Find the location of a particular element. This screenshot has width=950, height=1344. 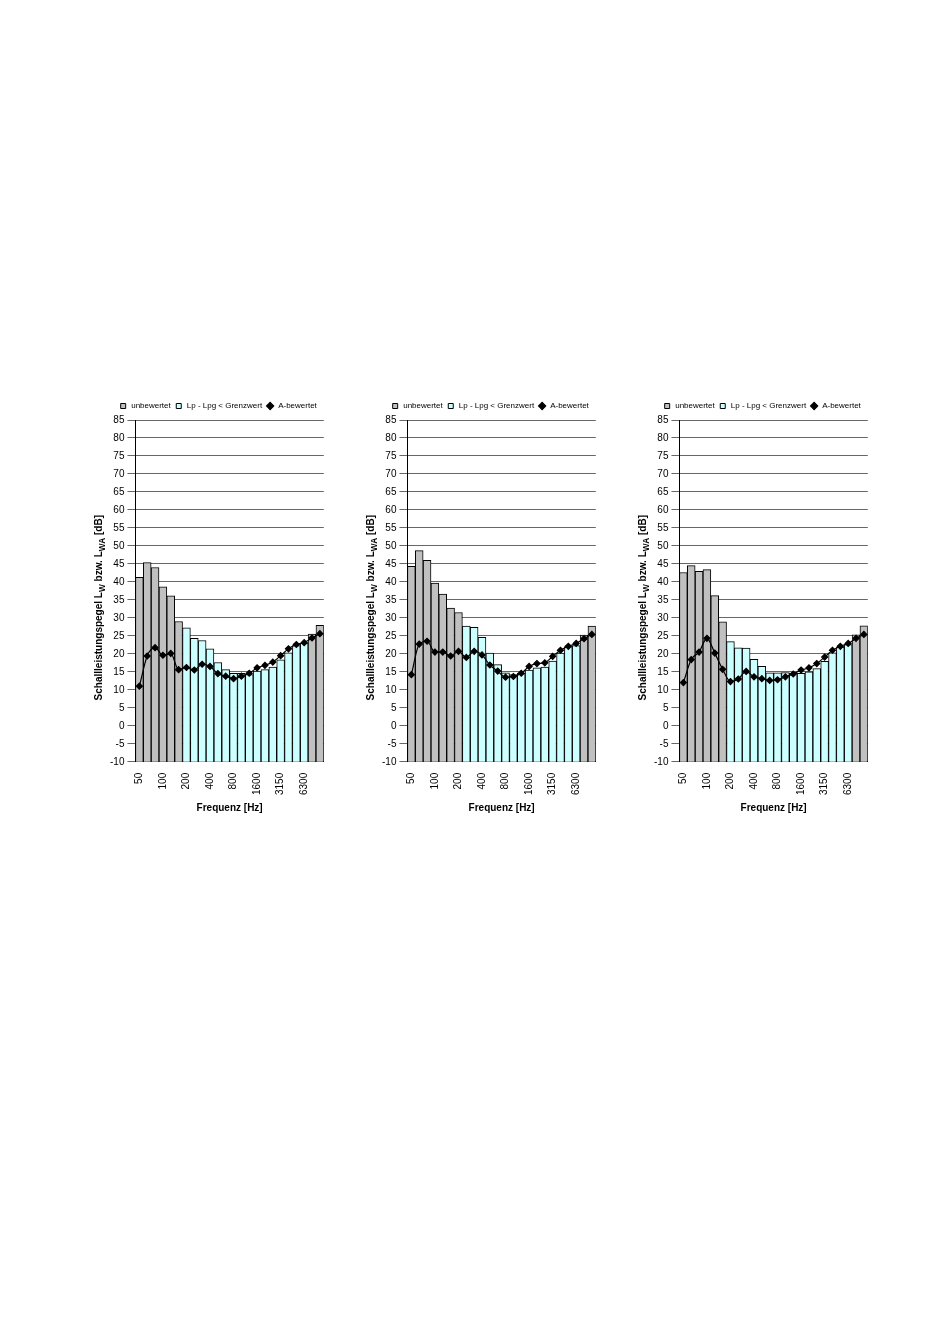

y-tick-label: 70 is located at coordinates (391, 473).